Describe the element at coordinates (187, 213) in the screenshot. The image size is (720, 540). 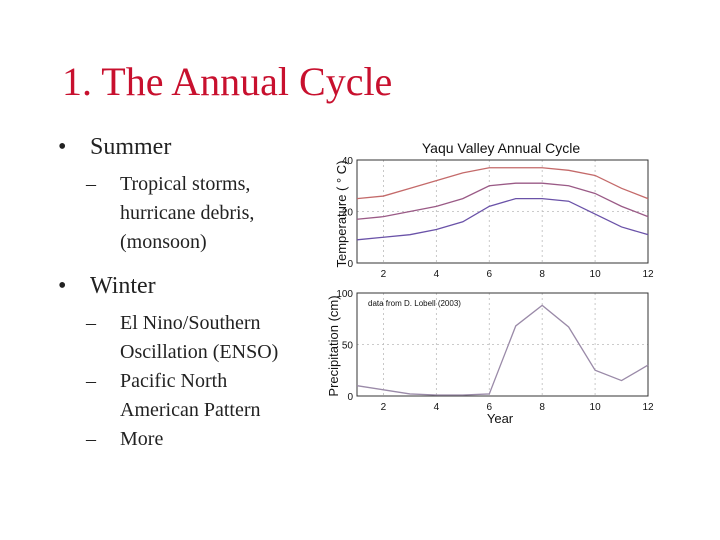
I see `sub-bullet-line: hurricane debris,` at that location.